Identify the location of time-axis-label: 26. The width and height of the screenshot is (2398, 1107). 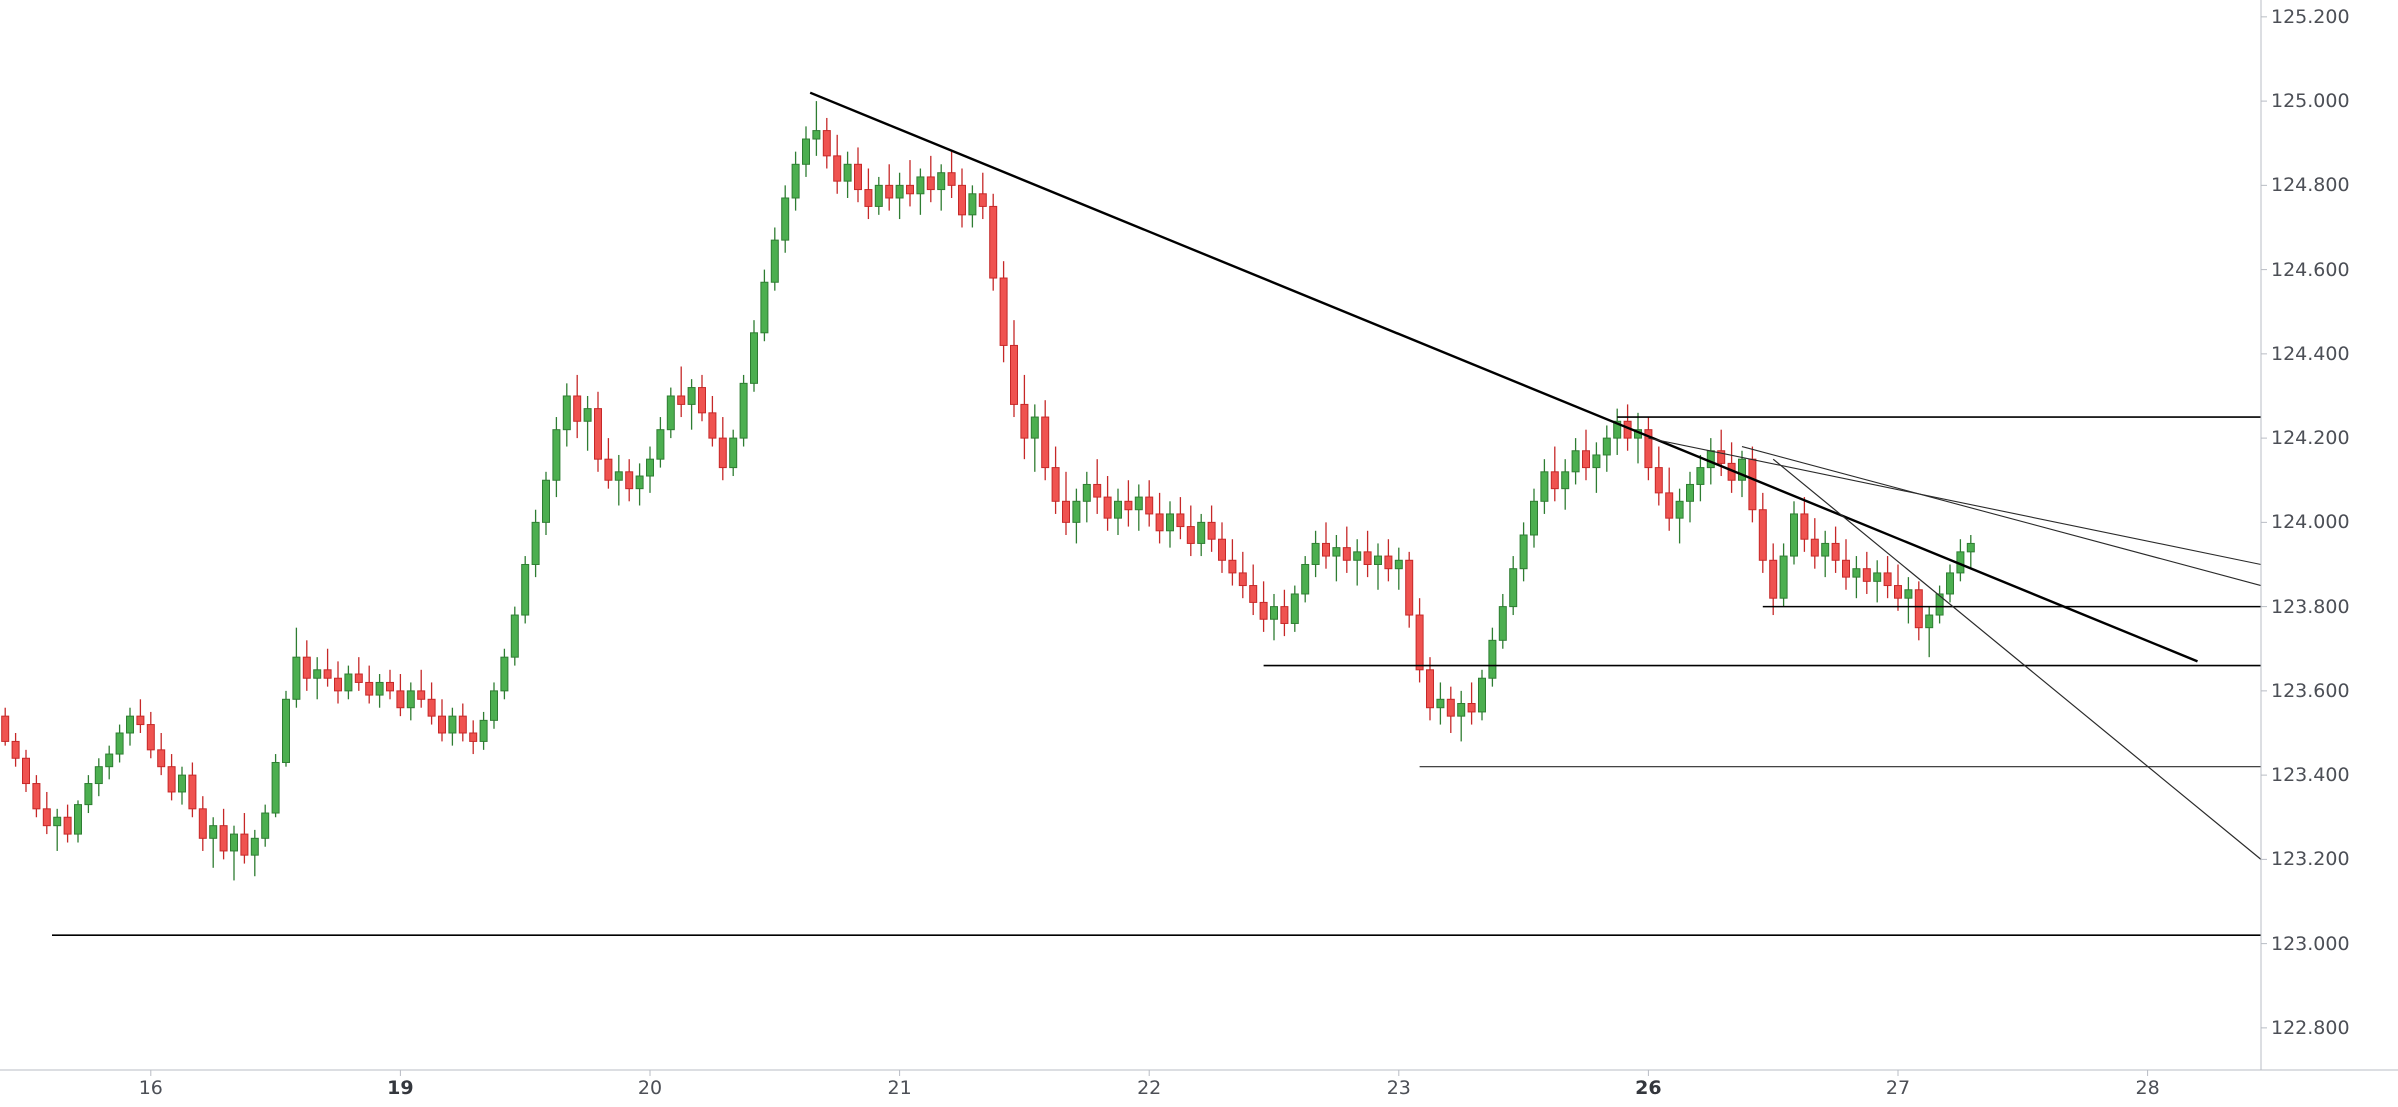
(1648, 1088).